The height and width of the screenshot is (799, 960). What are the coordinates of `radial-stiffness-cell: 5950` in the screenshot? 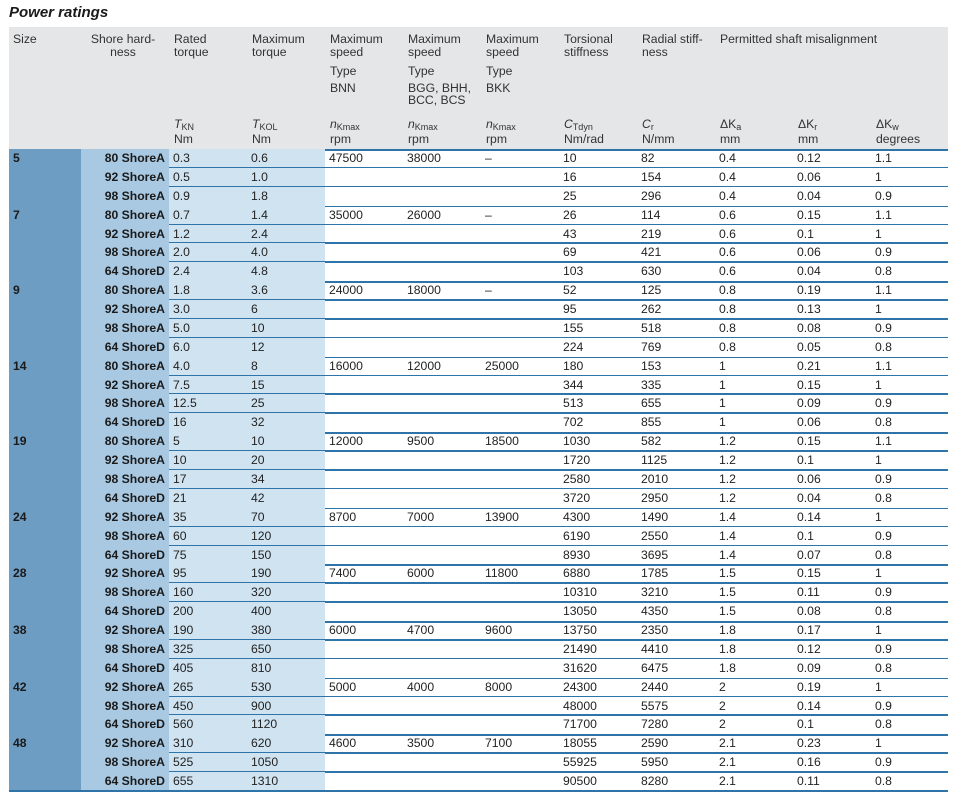 It's located at (655, 762).